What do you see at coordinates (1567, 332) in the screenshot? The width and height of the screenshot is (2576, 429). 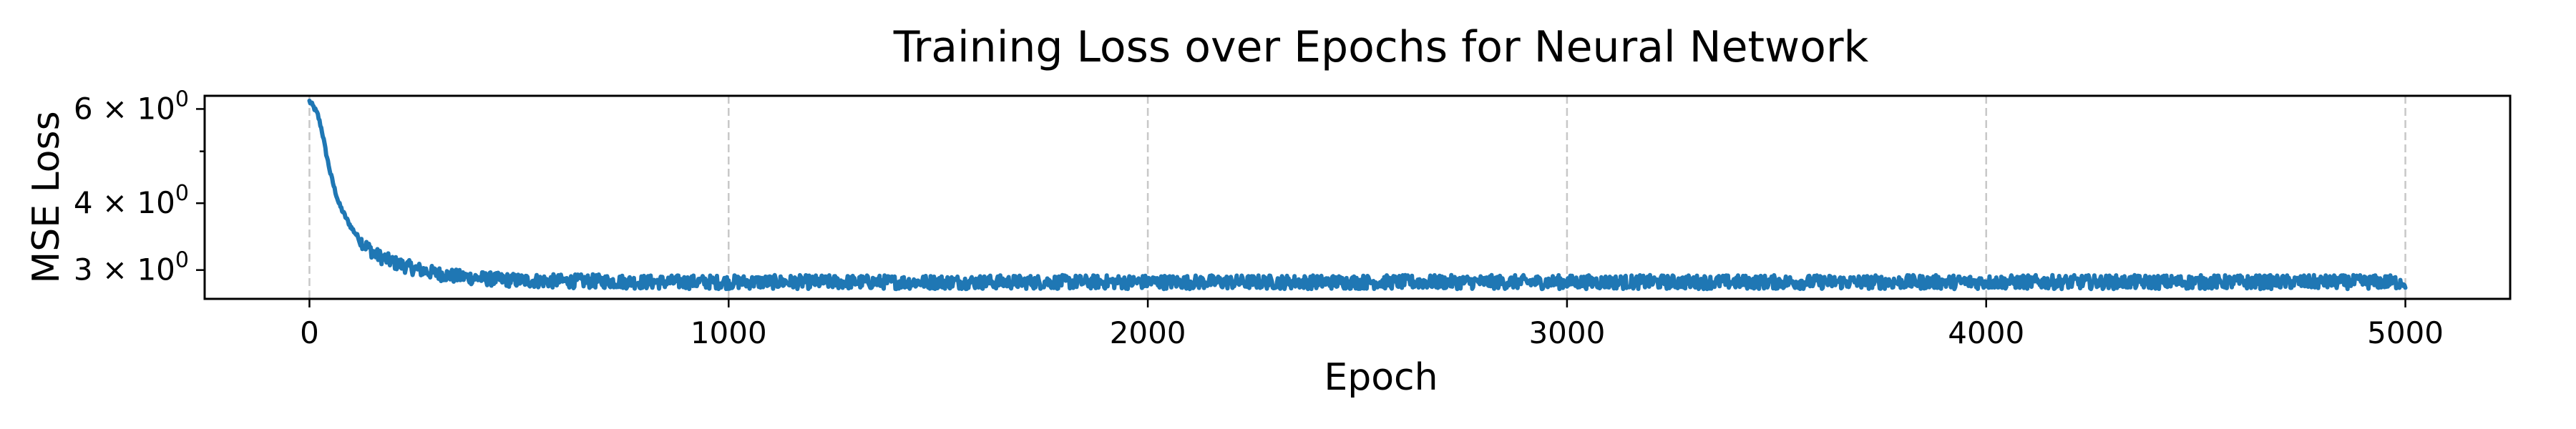 I see `x-tick-label: 3000` at bounding box center [1567, 332].